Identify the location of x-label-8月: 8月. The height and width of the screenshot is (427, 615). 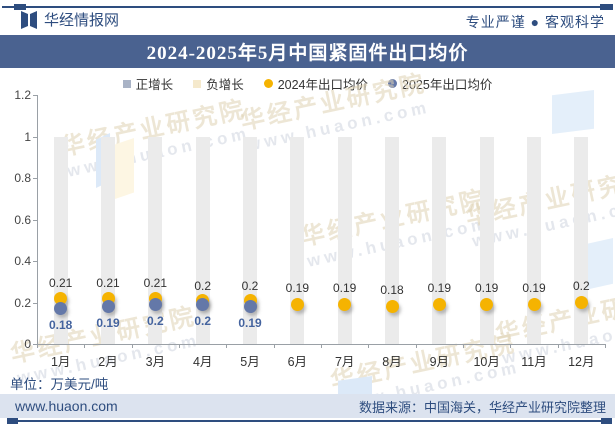
(392, 362).